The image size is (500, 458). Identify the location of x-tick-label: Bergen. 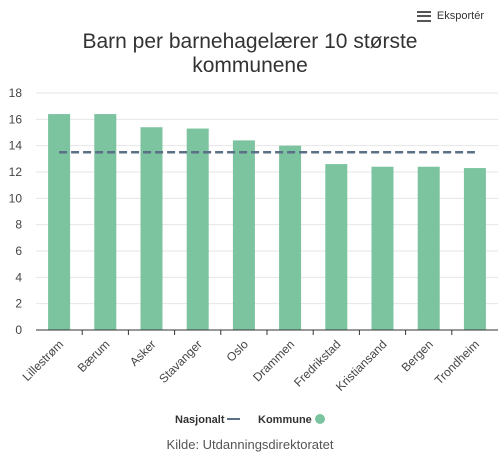
(417, 355).